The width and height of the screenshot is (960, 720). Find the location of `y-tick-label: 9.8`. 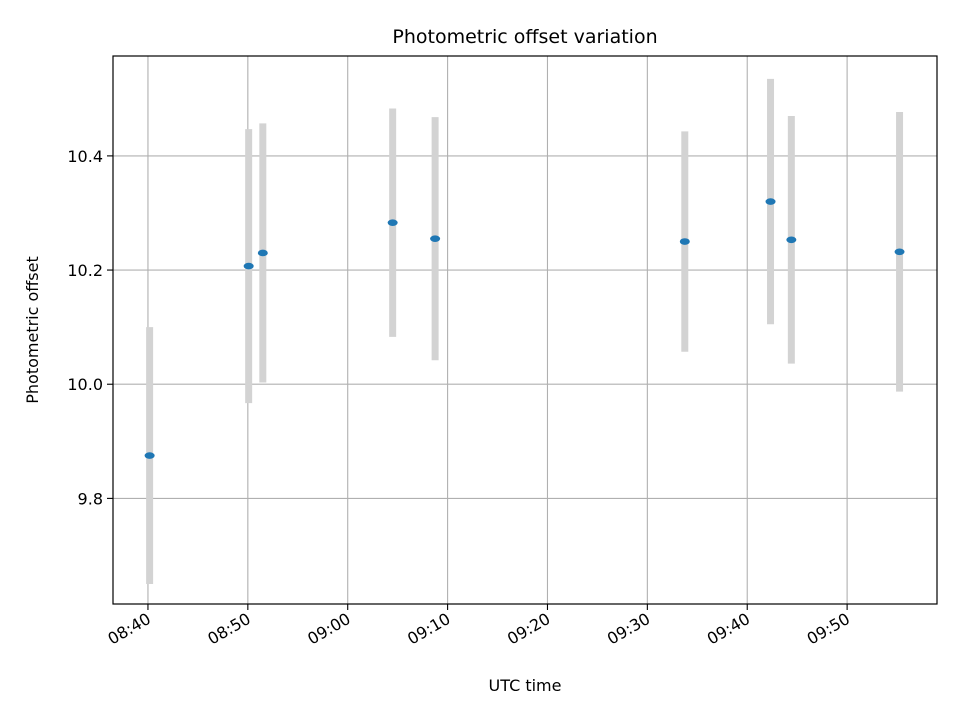

y-tick-label: 9.8 is located at coordinates (90, 498).